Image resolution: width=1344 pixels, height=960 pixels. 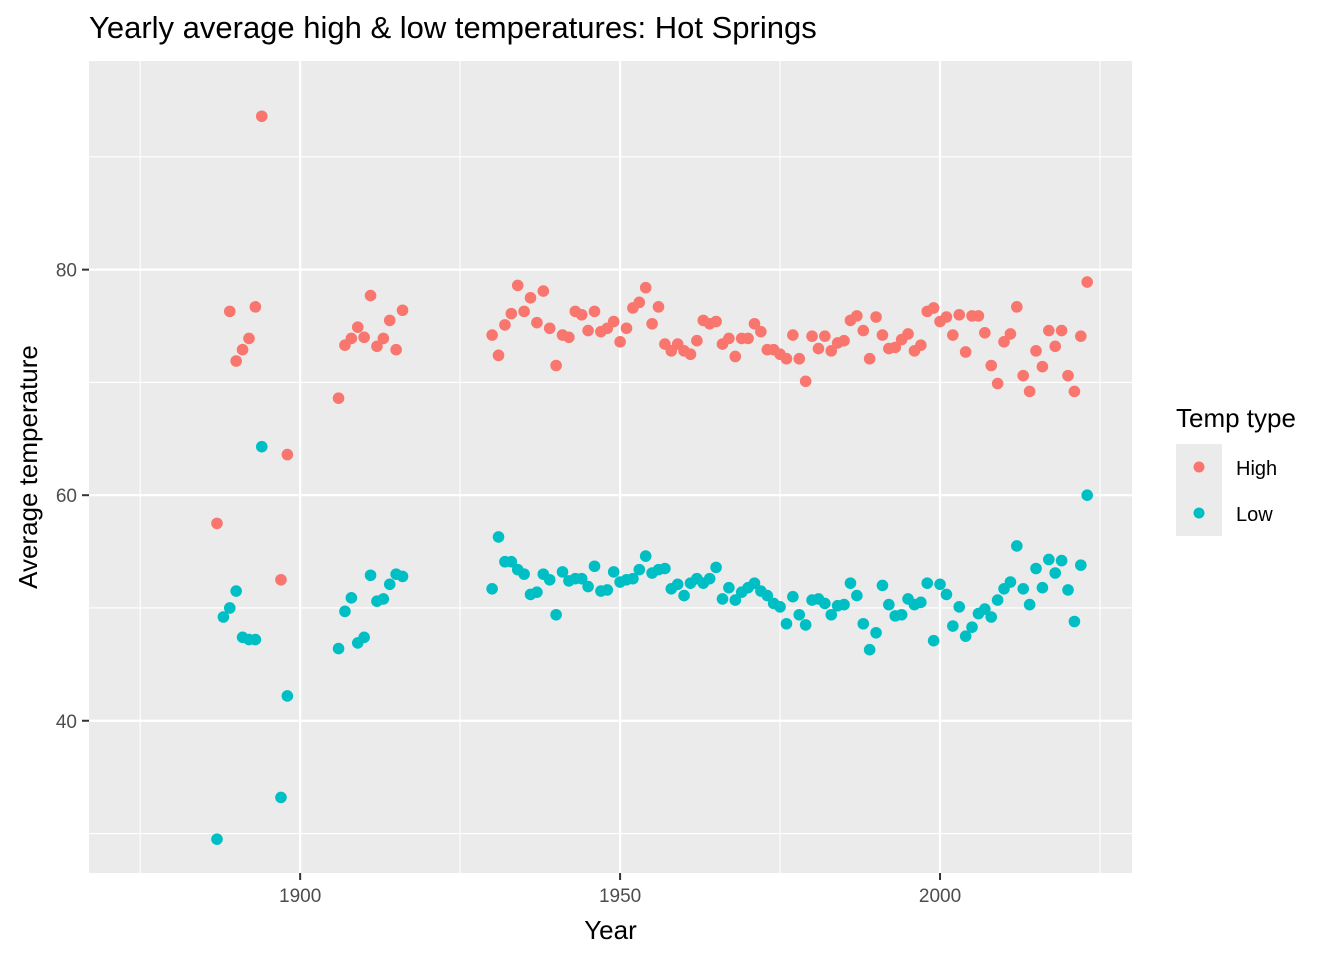 I want to click on y-tick-label: 40, so click(x=66, y=722).